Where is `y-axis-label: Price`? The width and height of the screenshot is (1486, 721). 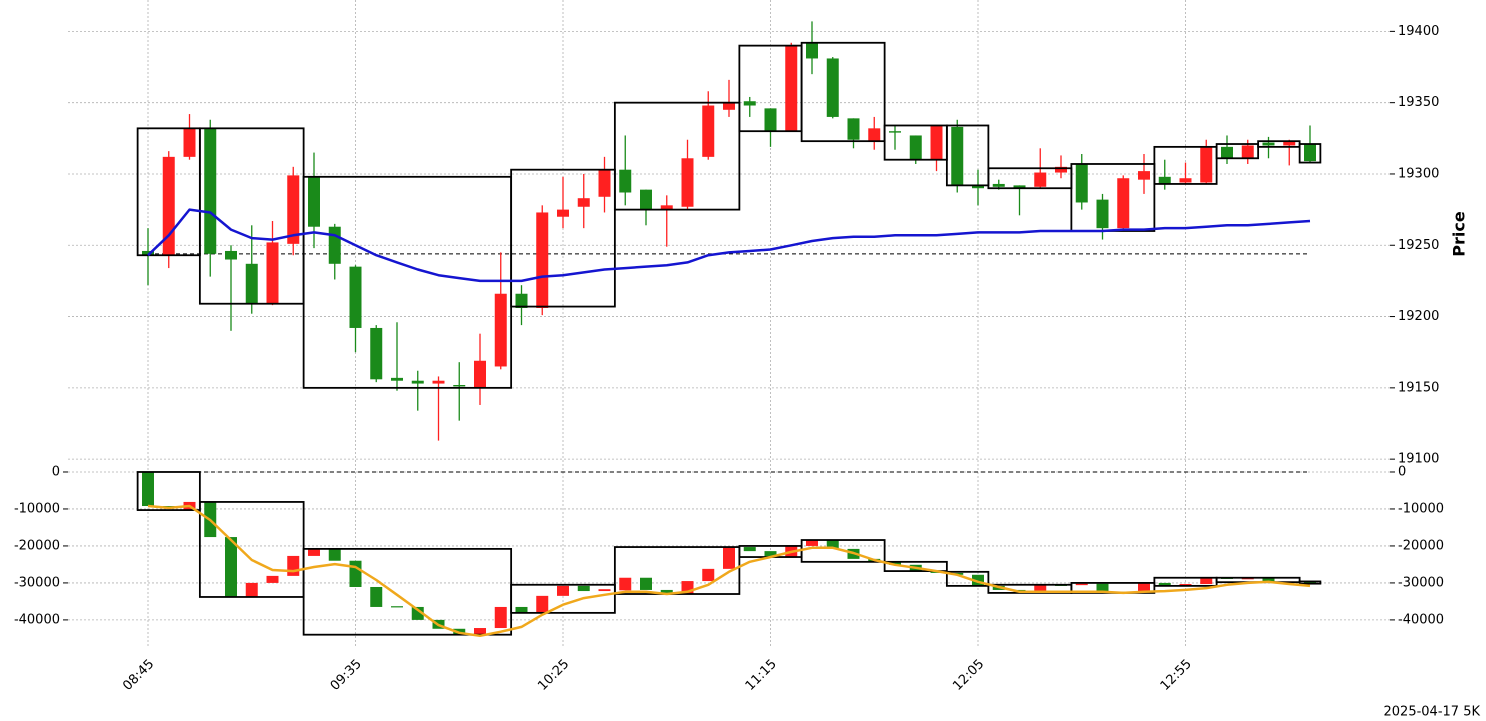
y-axis-label: Price is located at coordinates (1459, 234).